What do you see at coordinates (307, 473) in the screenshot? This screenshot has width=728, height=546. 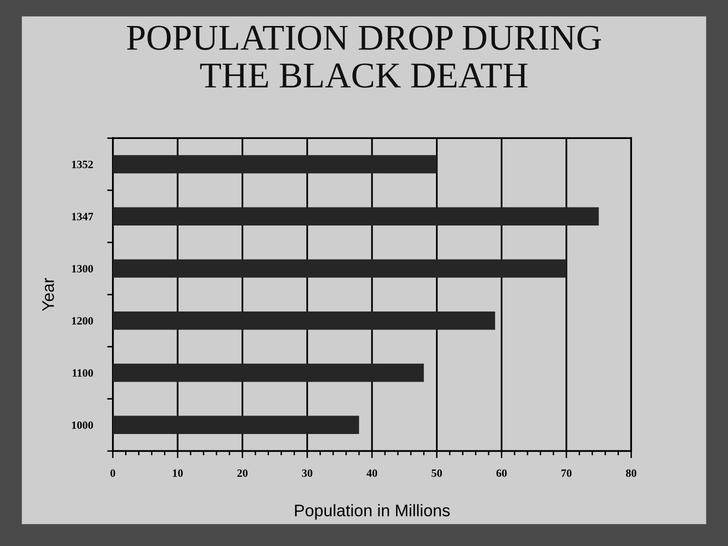 I see `x-tick-label: 30` at bounding box center [307, 473].